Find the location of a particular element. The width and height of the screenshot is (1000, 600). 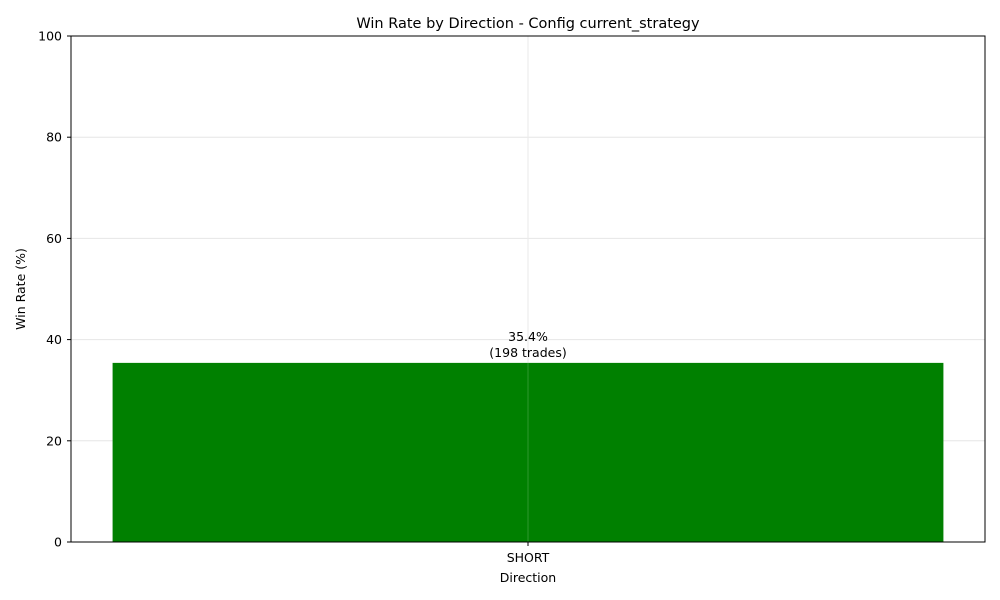

y-tick-label: 100 is located at coordinates (50, 36).